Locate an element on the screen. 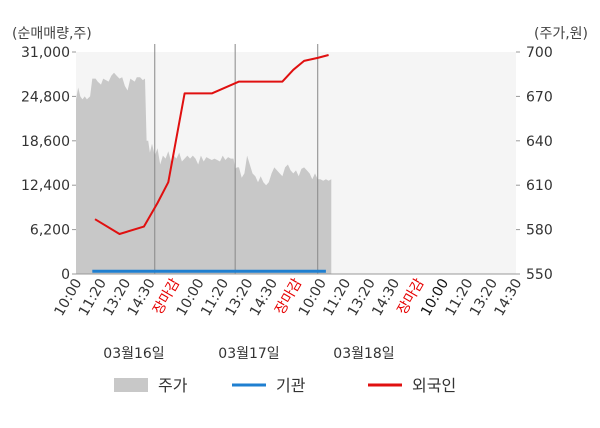 This screenshot has width=600, height=428. date-label: 03월16일 is located at coordinates (133, 354).